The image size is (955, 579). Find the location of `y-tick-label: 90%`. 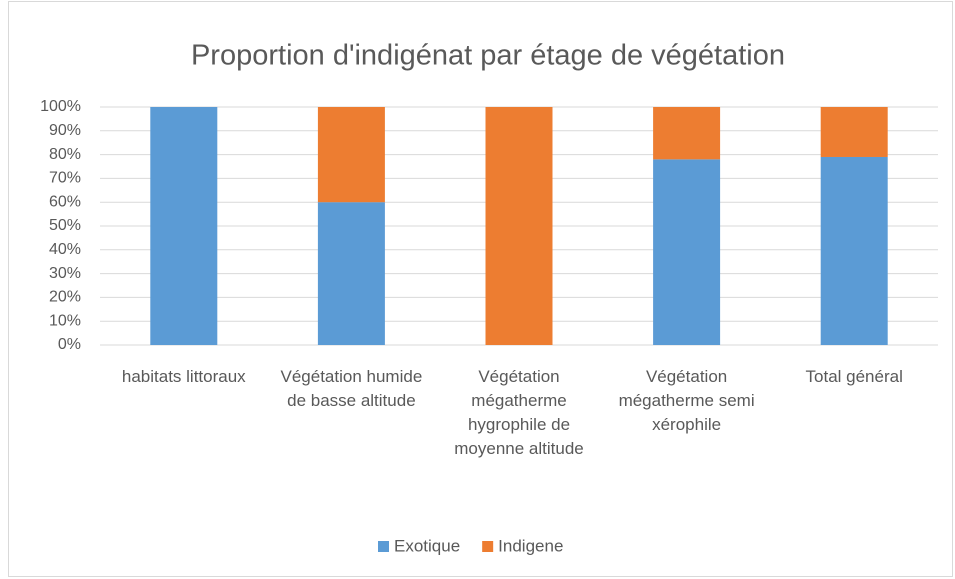

y-tick-label: 90% is located at coordinates (65, 130).